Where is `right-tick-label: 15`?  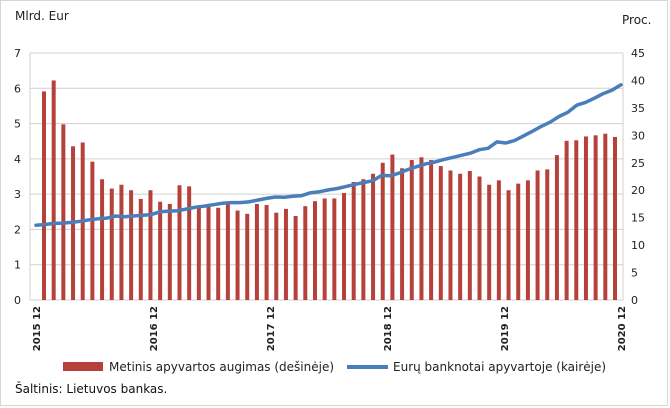
right-tick-label: 15 is located at coordinates (638, 218).